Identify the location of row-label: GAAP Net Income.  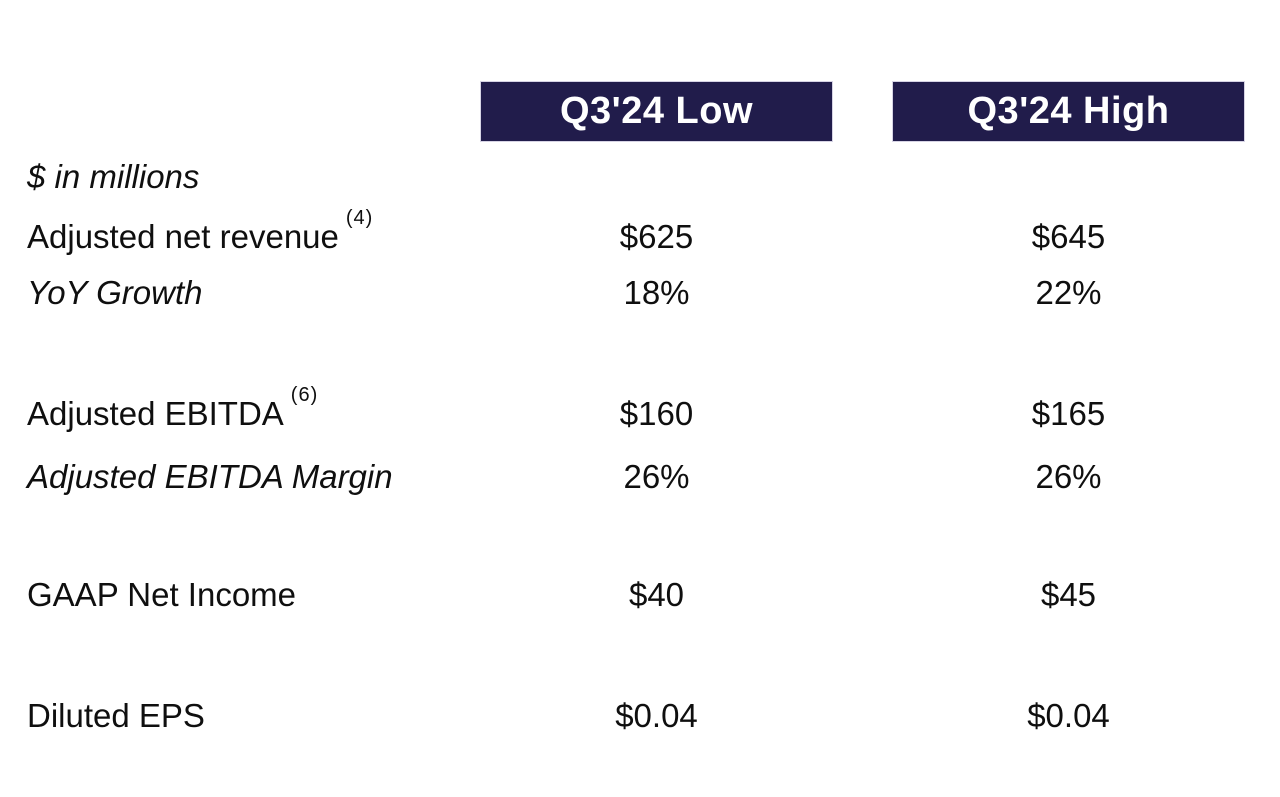
(162, 594).